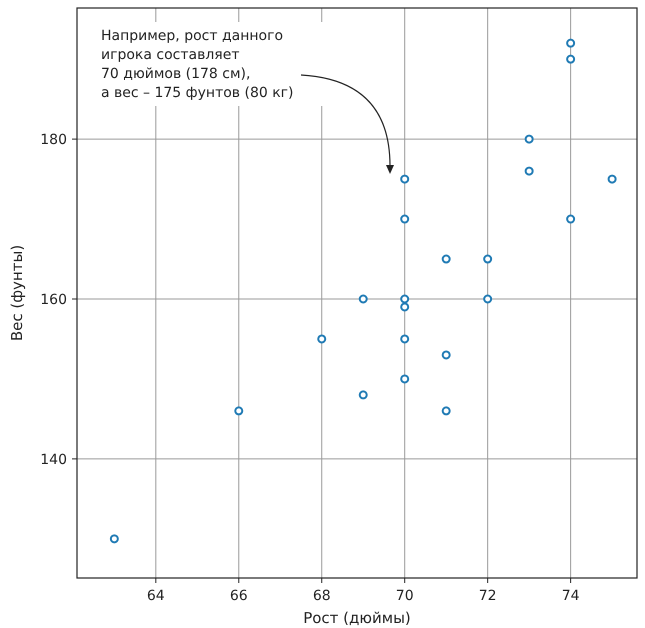  What do you see at coordinates (53, 300) in the screenshot?
I see `y-tick-label: 160` at bounding box center [53, 300].